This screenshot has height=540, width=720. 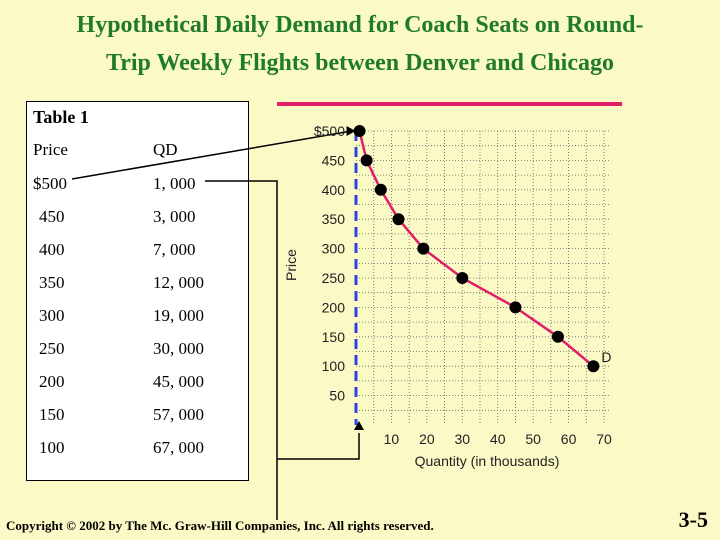 I want to click on x-tick-label: 40, so click(x=498, y=439).